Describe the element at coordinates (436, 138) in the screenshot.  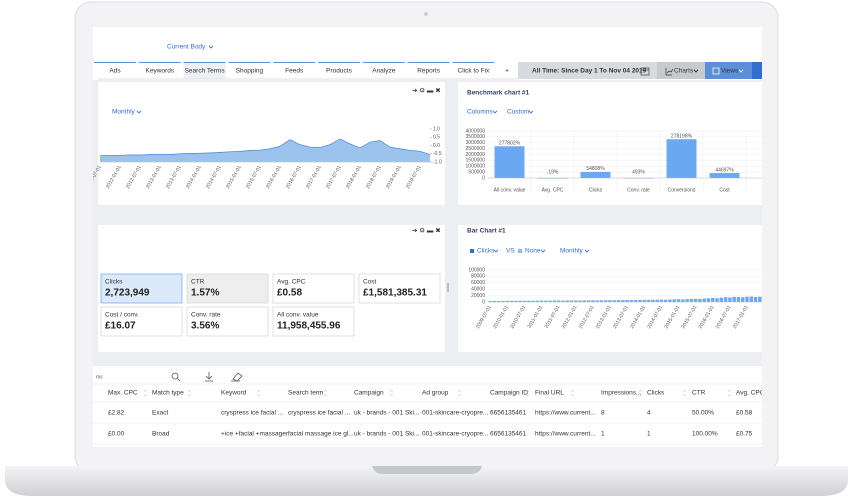
I see `y2-tick-label: 0.5` at that location.